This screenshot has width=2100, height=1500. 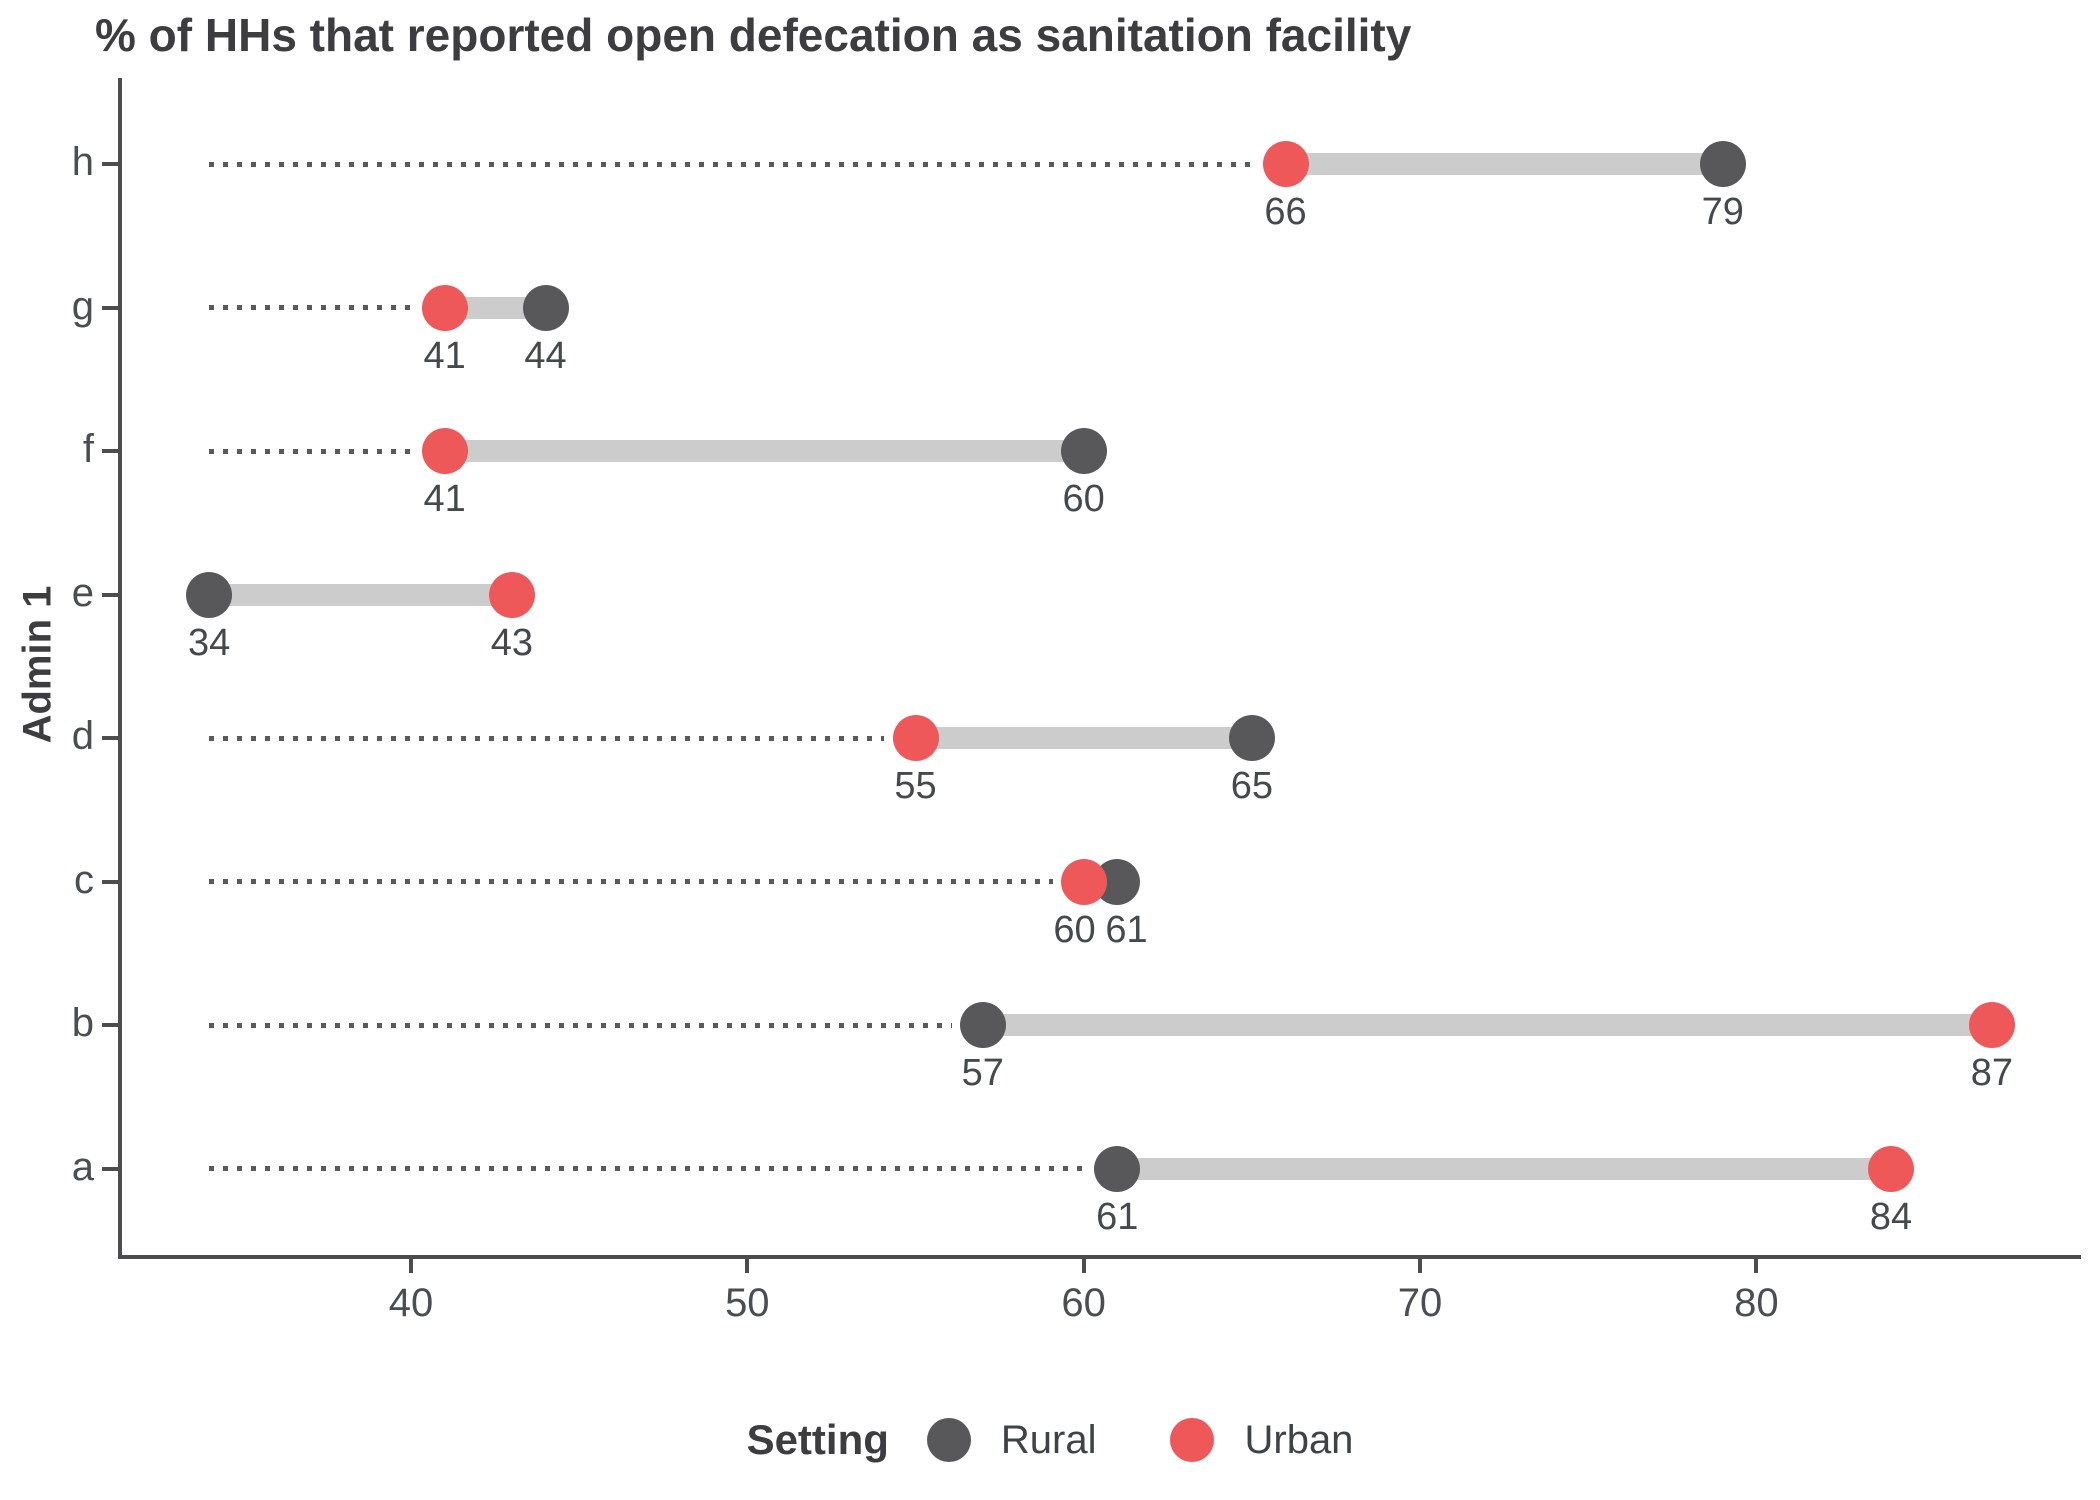 What do you see at coordinates (209, 642) in the screenshot?
I see `value-label: 34` at bounding box center [209, 642].